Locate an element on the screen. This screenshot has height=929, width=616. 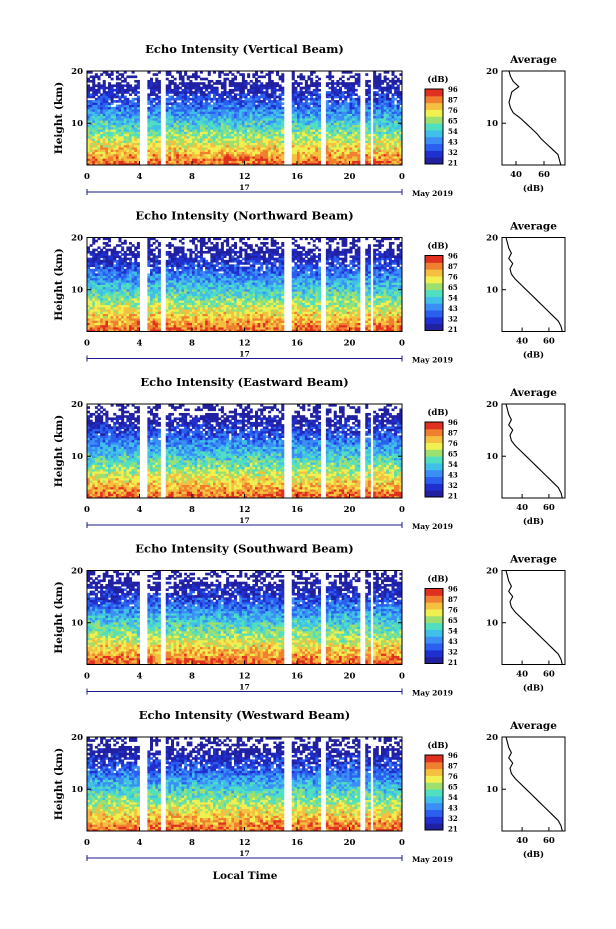
panel-title: Echo Intensity (Eastward Beam) is located at coordinates (244, 382).